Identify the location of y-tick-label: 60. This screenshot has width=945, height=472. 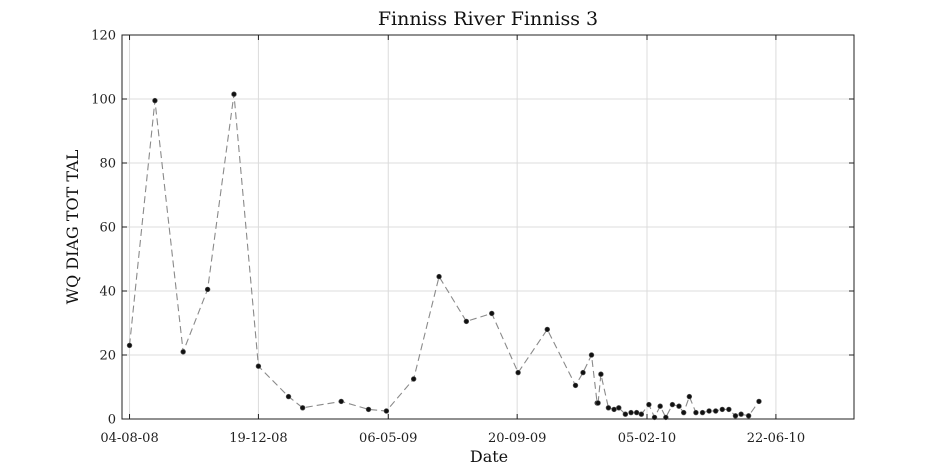
(107, 228).